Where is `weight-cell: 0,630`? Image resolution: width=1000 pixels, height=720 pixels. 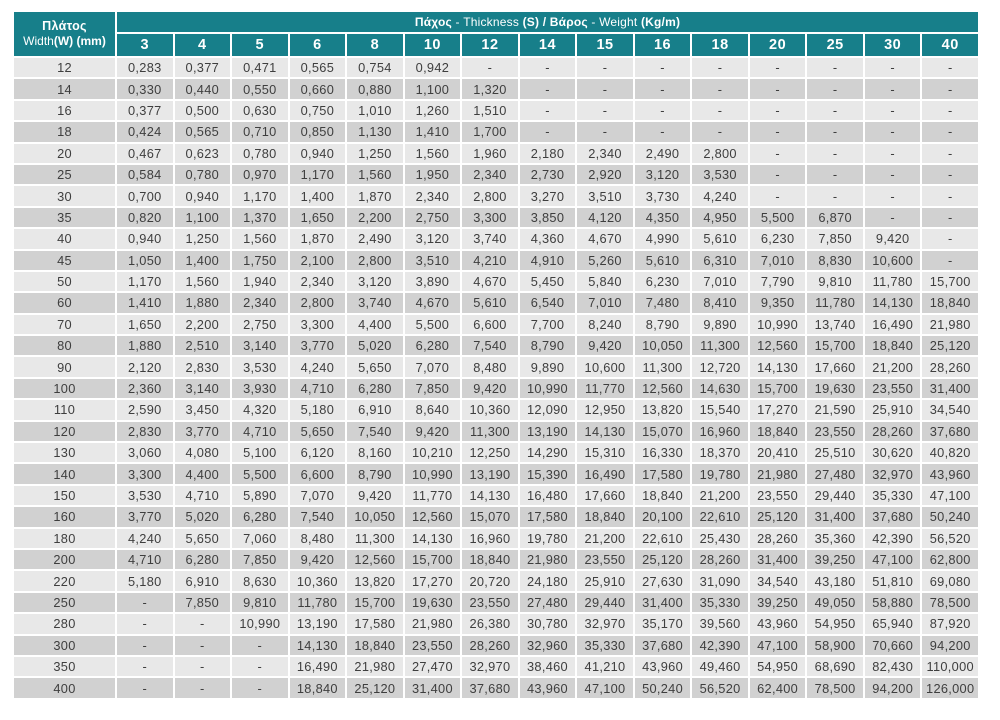
weight-cell: 0,630 is located at coordinates (260, 110).